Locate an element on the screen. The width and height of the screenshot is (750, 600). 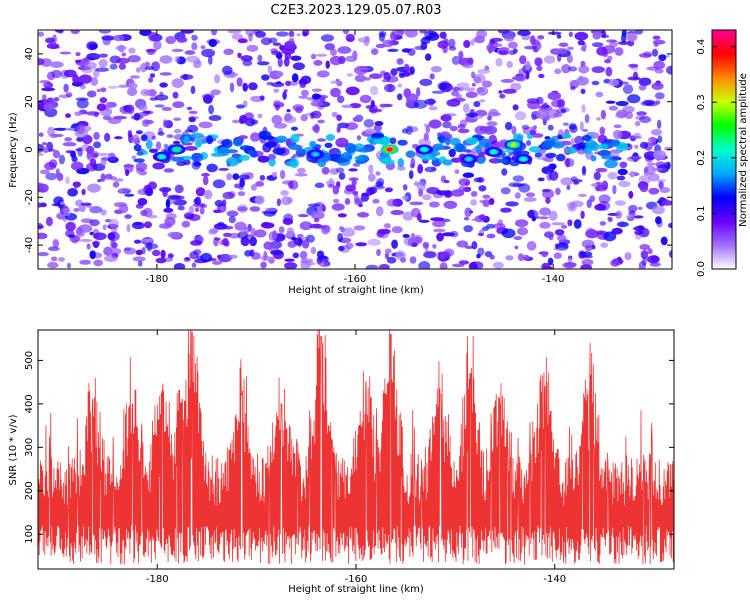
y-tick-label: -40 is located at coordinates (29, 245).